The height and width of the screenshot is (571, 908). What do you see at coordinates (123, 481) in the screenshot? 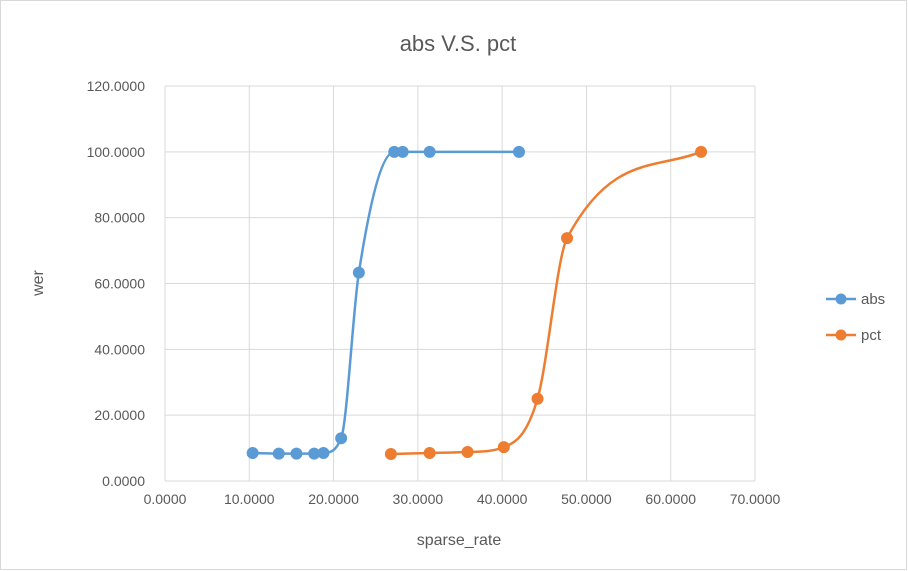
I see `y-tick-label: 0.0000` at bounding box center [123, 481].